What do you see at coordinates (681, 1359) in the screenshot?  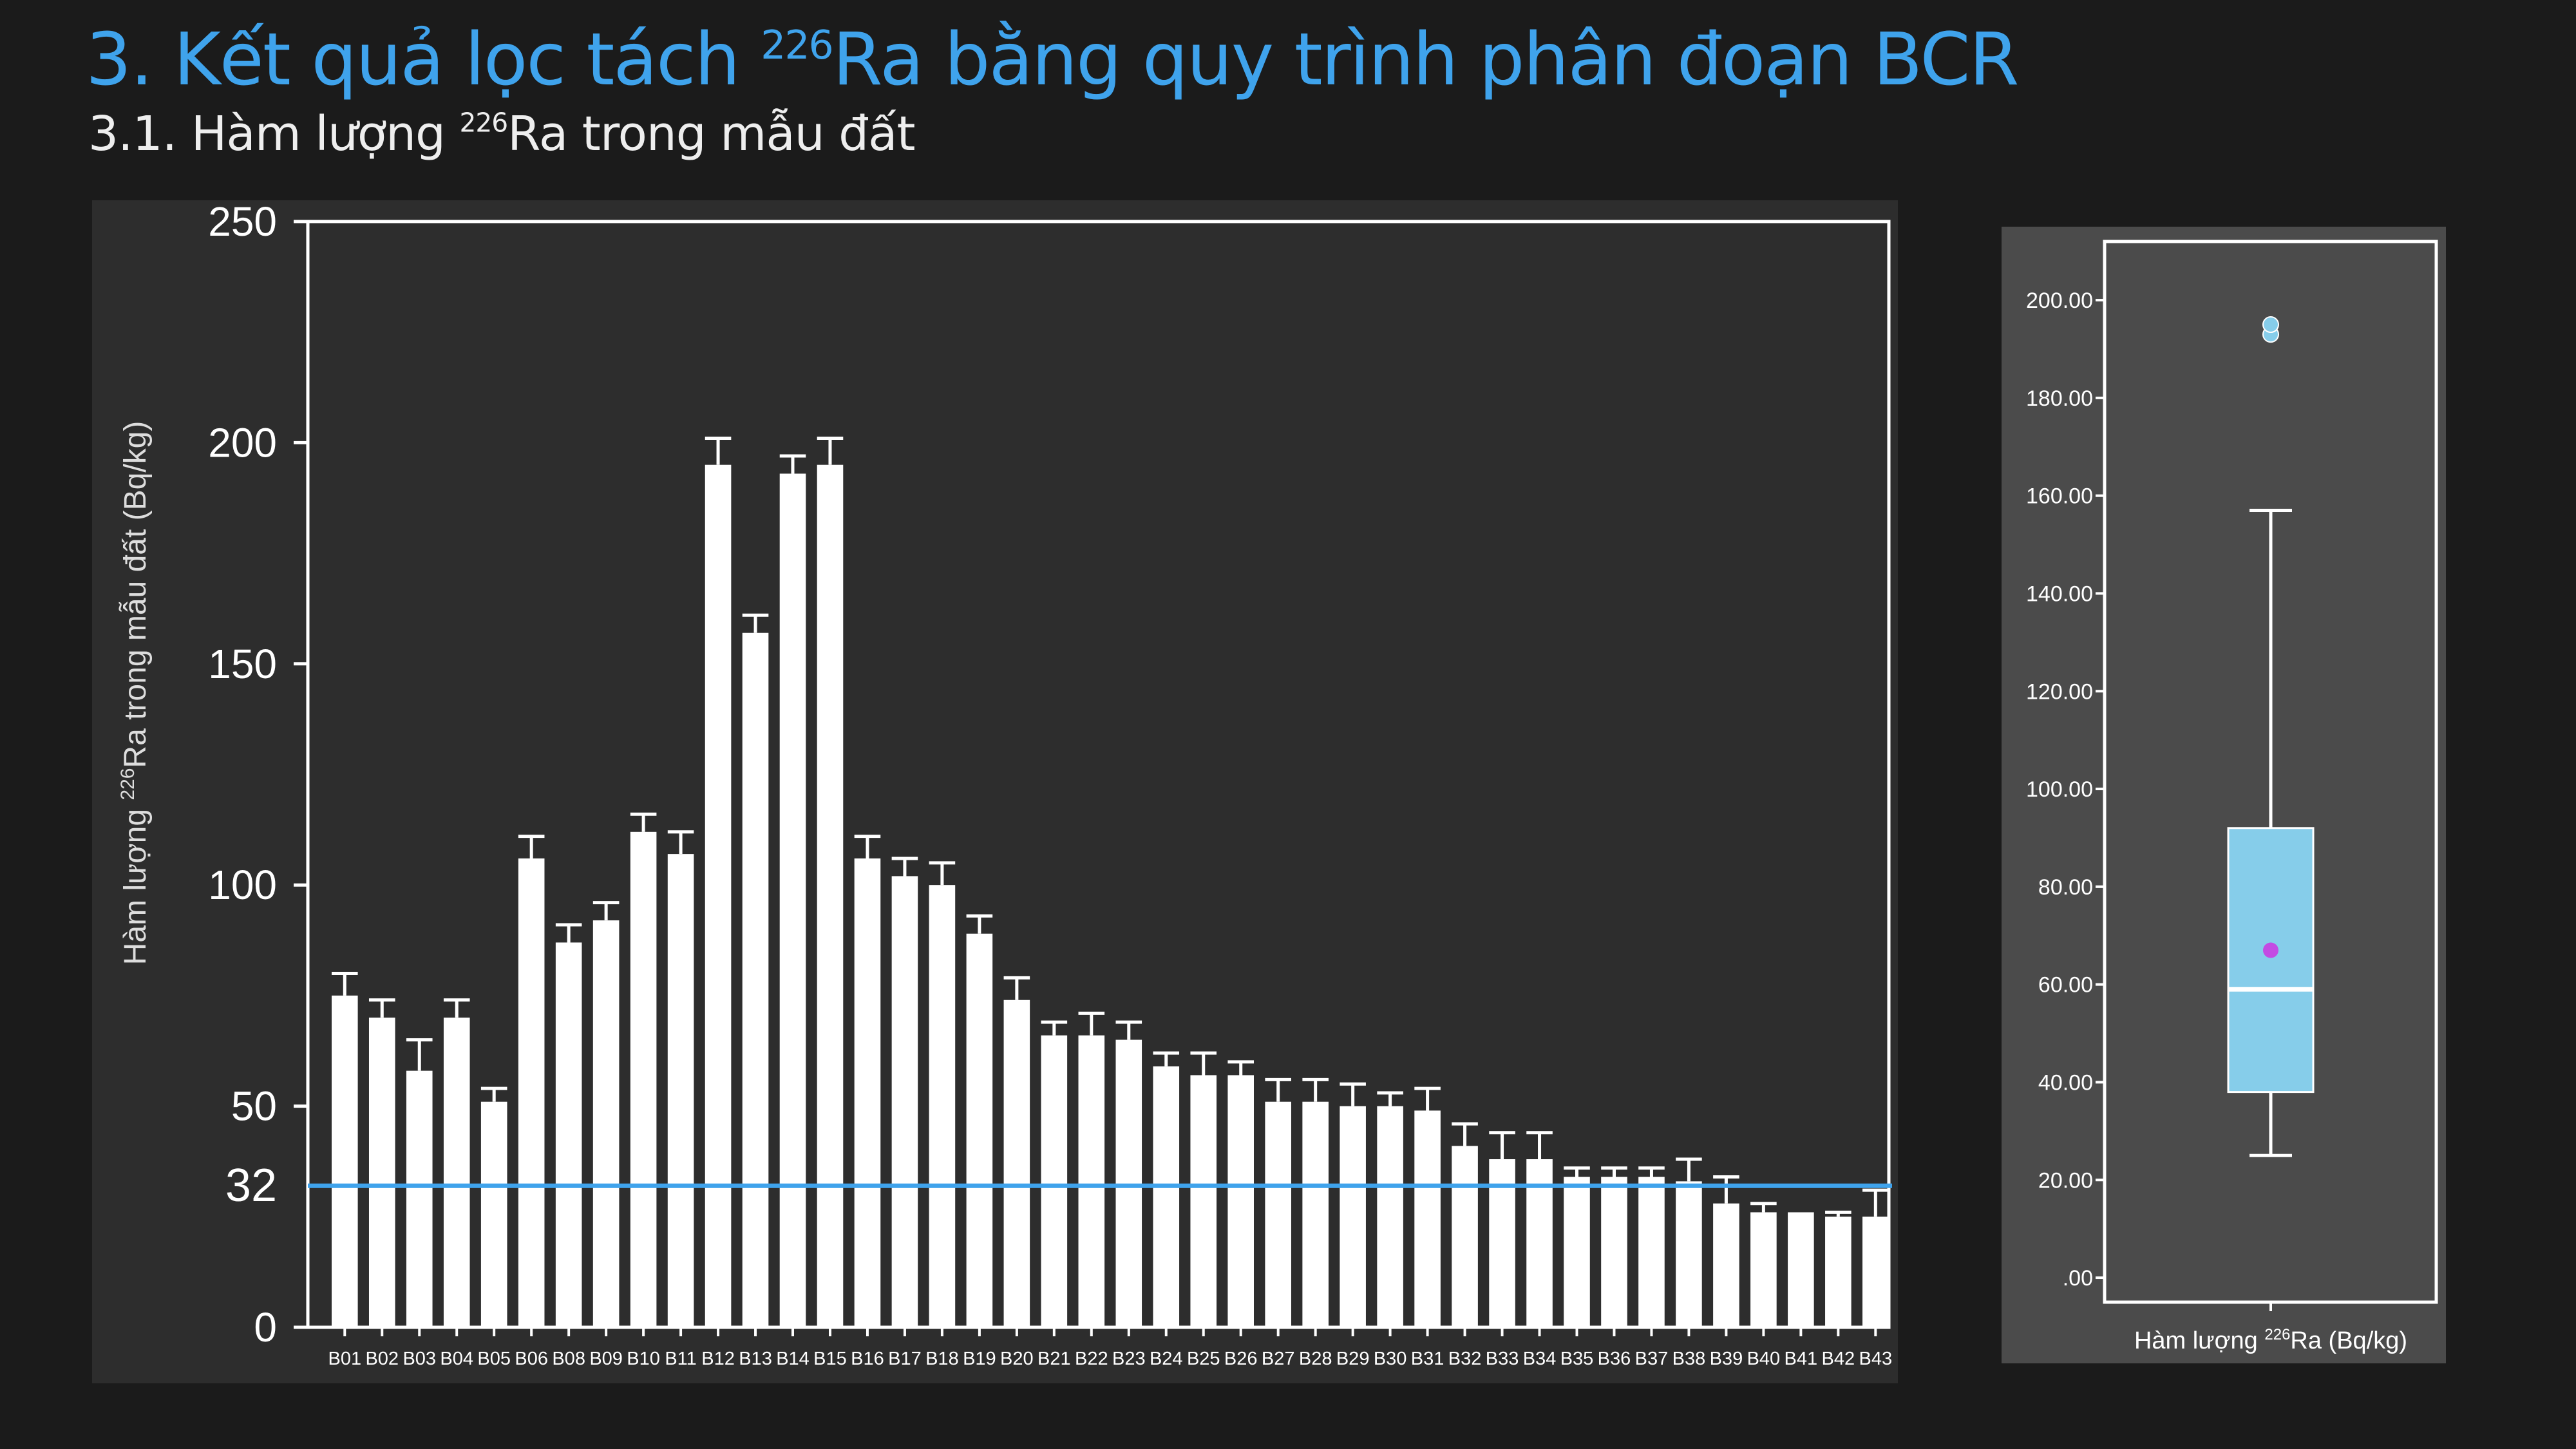 I see `x-tick-label: B11` at bounding box center [681, 1359].